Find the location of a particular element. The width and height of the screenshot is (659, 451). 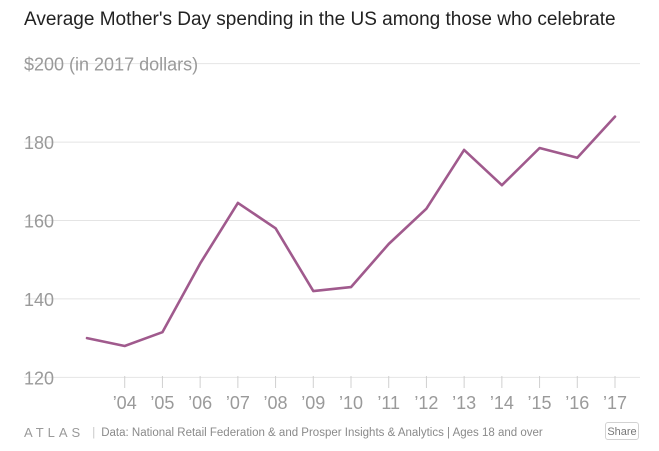

x-tick-label: ’17 is located at coordinates (615, 403).